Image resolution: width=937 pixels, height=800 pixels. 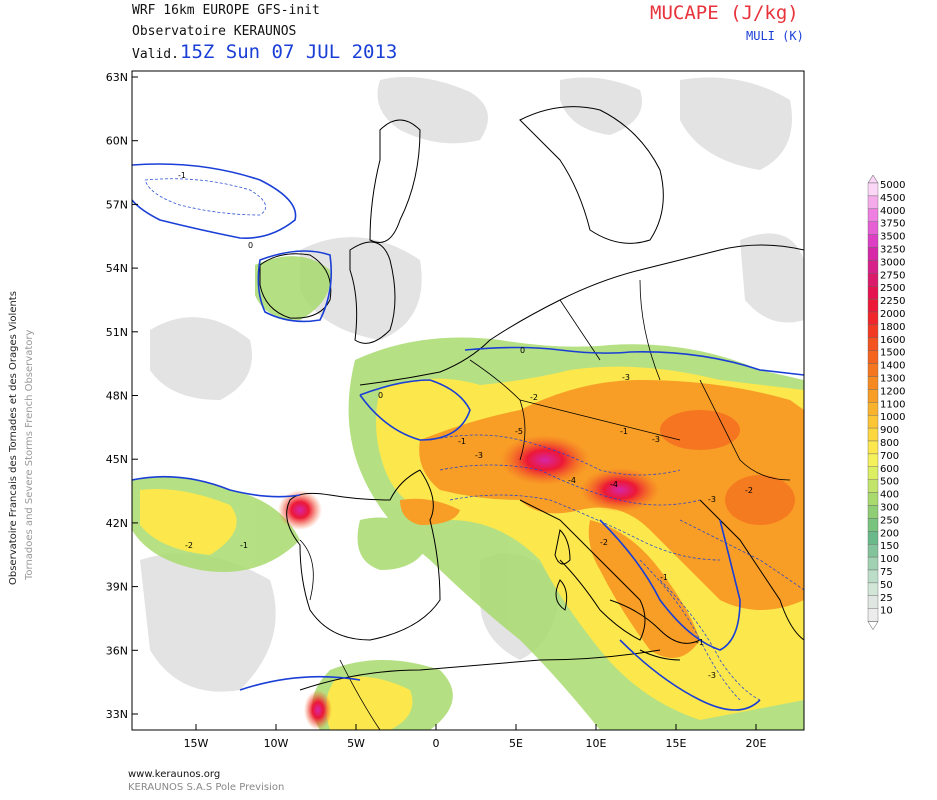 I want to click on latitude-axis: 63N 60N 57N 54N 51N 48N 45N 42N 39N 36N 33N, so click(x=122, y=396).